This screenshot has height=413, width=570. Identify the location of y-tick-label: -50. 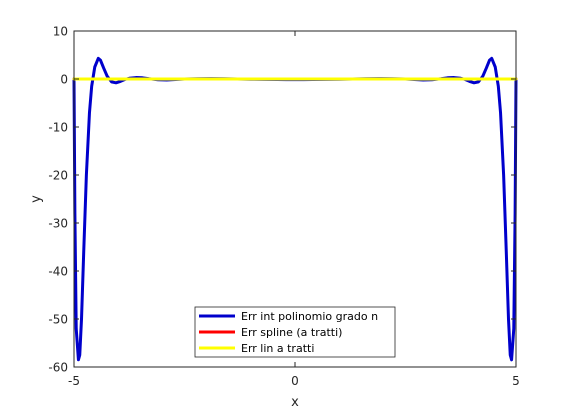
(58, 320).